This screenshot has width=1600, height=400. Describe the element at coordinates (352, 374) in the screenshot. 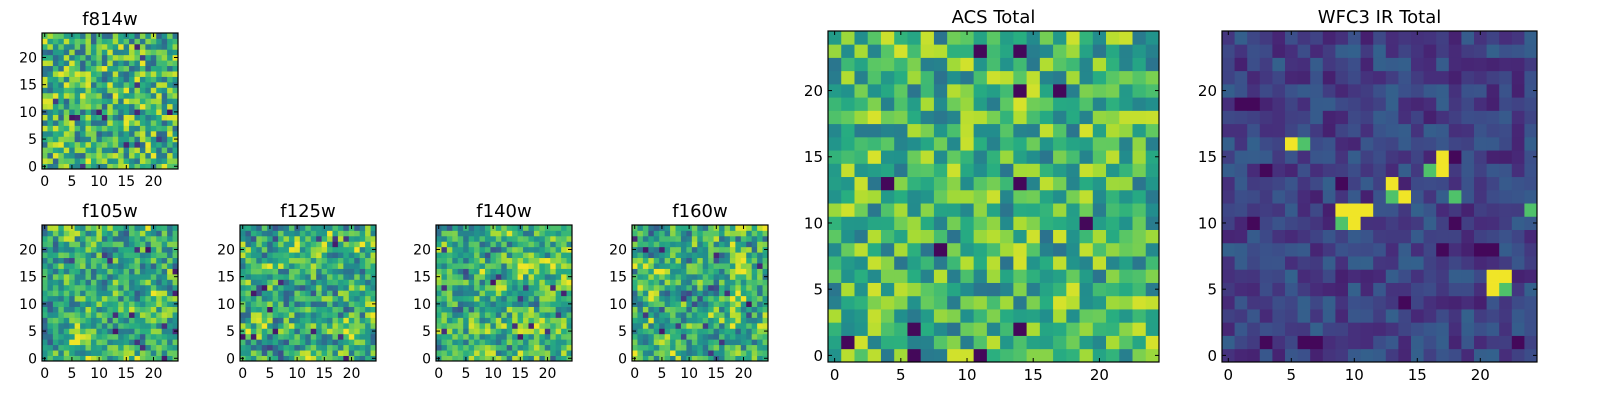

I see `x-tick-label: 20` at that location.